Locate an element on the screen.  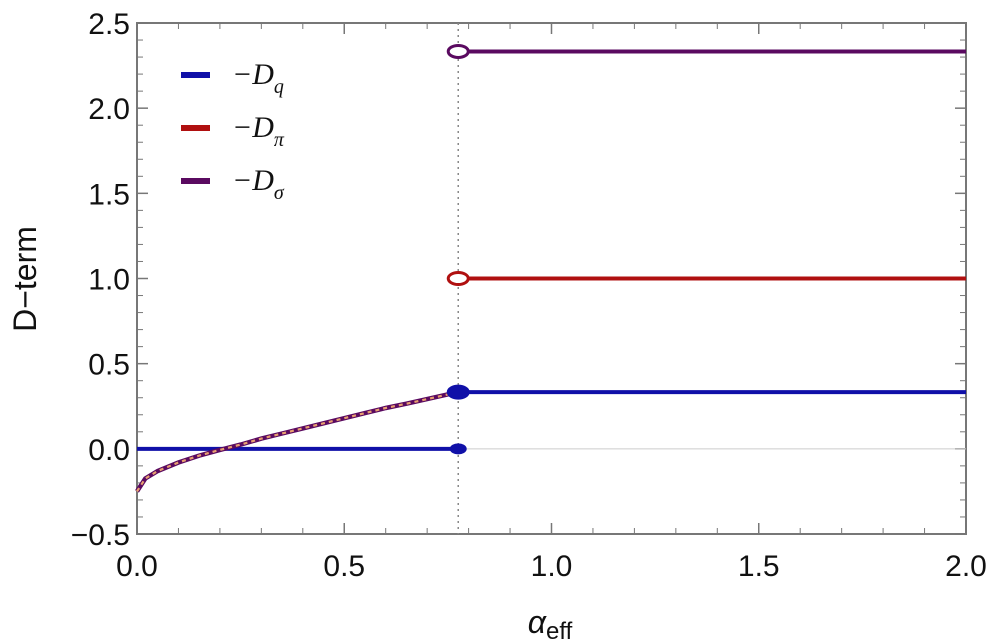
y-tick-label: 1.0 is located at coordinates (109, 280).